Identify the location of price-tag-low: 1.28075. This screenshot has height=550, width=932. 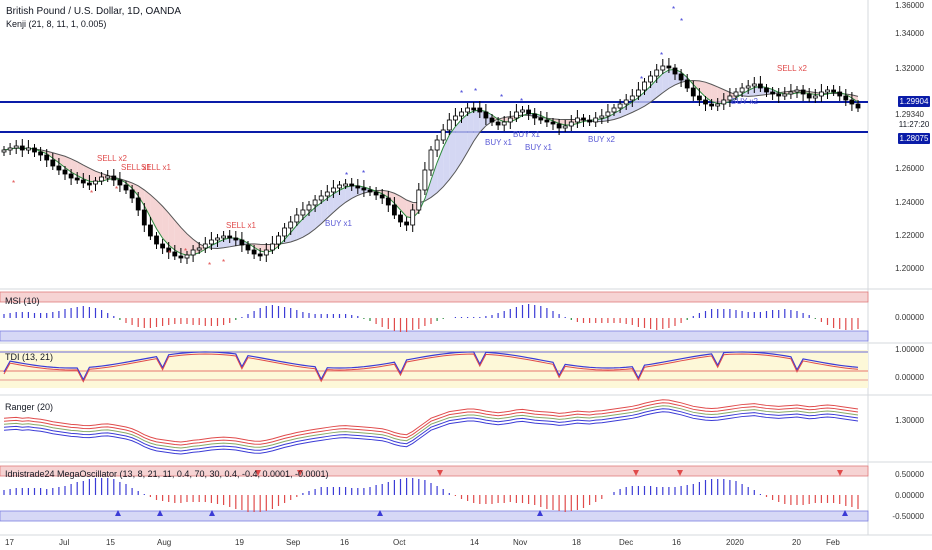
(914, 138).